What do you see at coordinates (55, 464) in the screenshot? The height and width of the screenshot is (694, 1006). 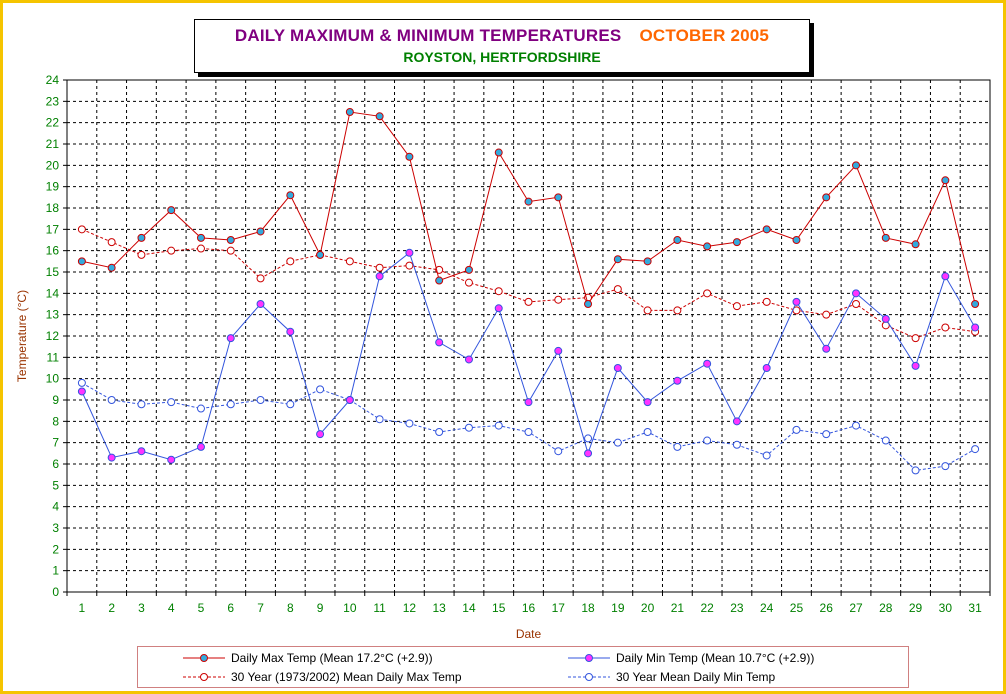 I see `y-tick-label: 6` at bounding box center [55, 464].